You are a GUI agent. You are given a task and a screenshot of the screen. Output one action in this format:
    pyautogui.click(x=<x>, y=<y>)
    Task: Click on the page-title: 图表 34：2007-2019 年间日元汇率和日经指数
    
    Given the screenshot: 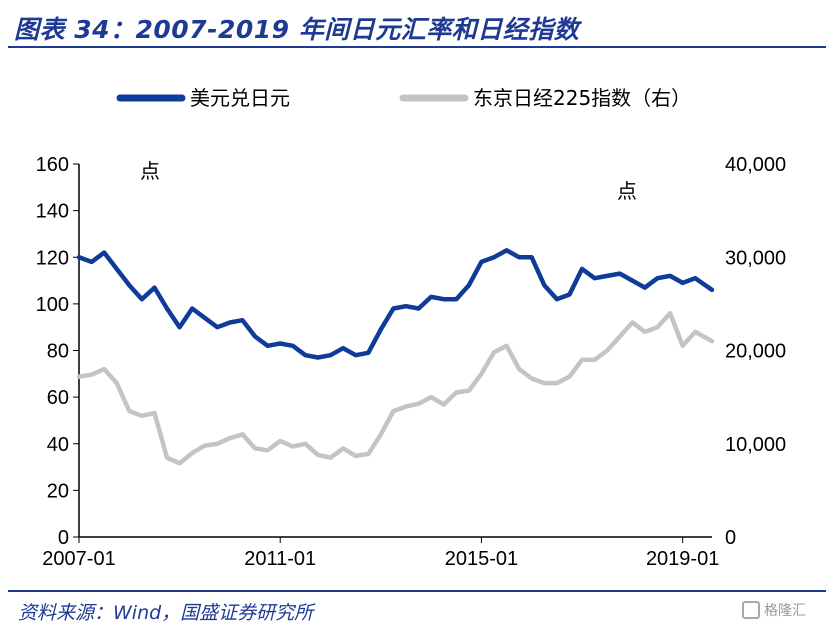 What is the action you would take?
    pyautogui.click(x=297, y=29)
    